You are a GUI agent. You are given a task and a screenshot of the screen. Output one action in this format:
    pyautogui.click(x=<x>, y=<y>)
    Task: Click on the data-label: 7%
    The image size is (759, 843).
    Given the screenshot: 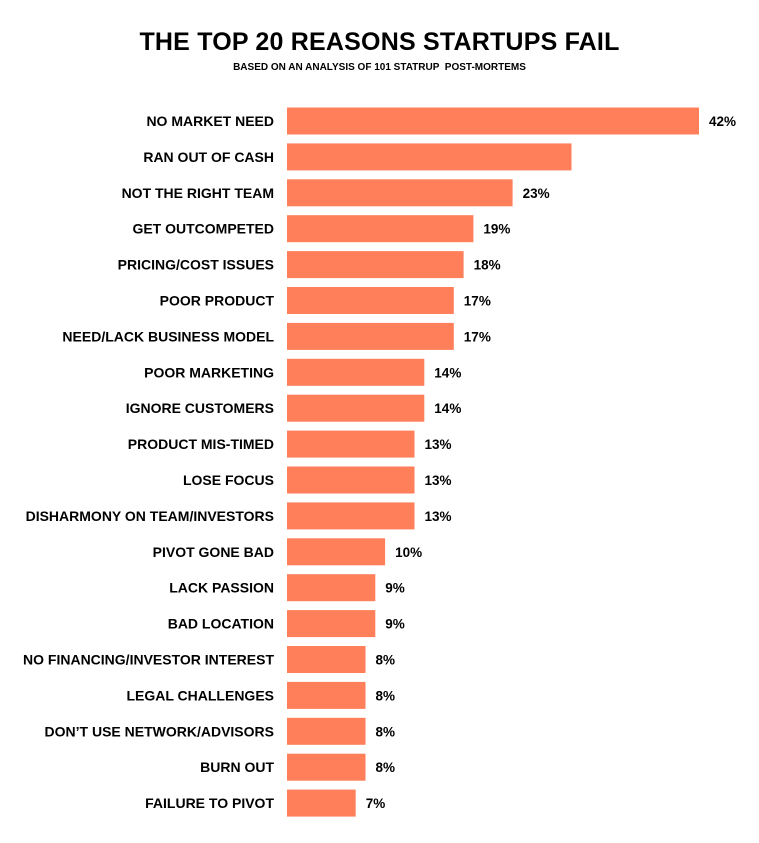 What is the action you would take?
    pyautogui.click(x=376, y=803)
    